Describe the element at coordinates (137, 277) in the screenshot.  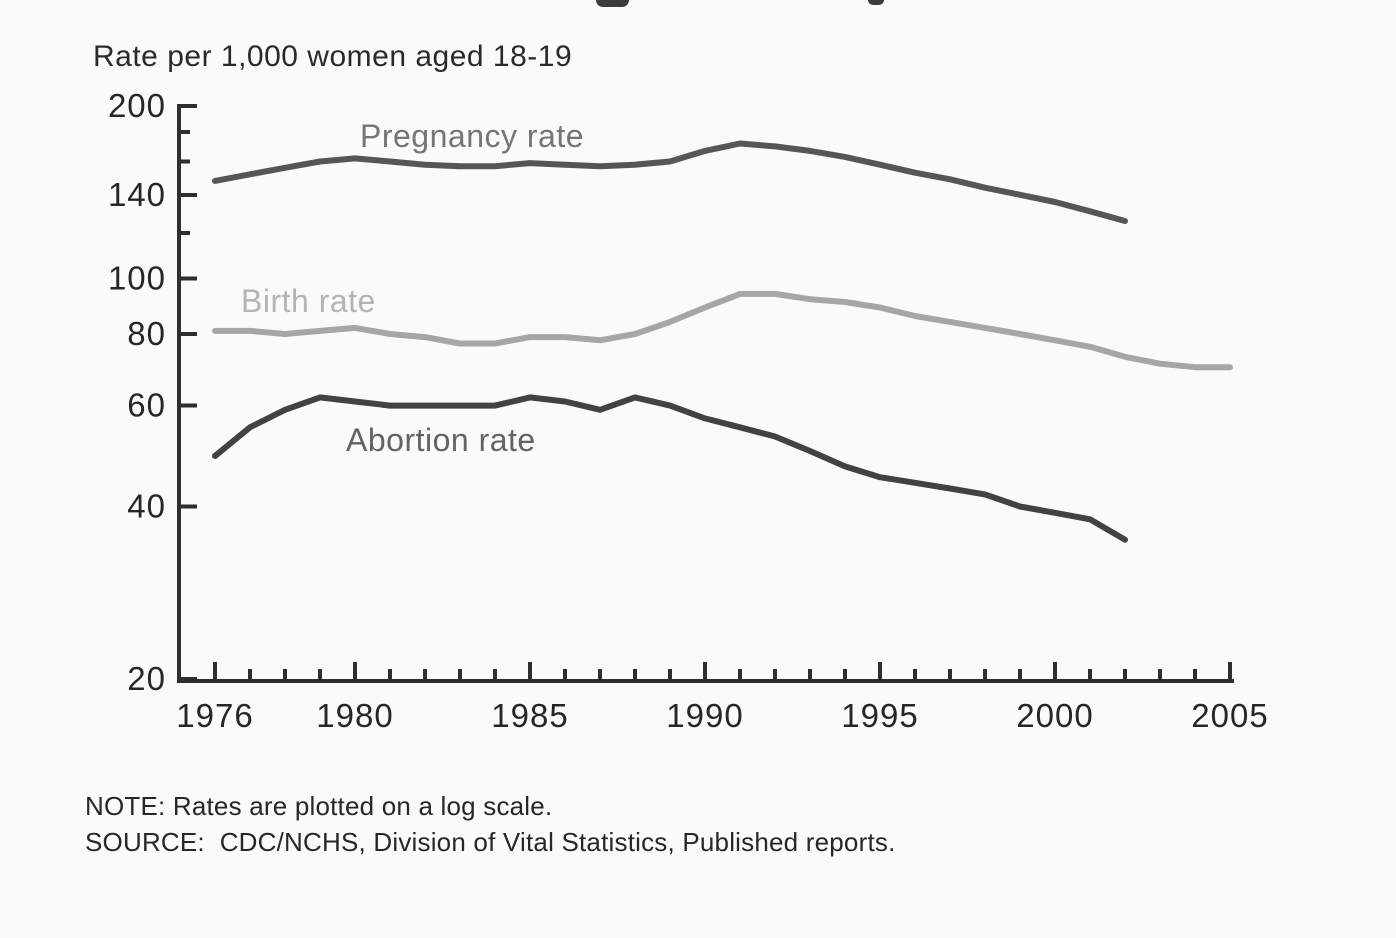
I see `y-tick-label: 100` at that location.